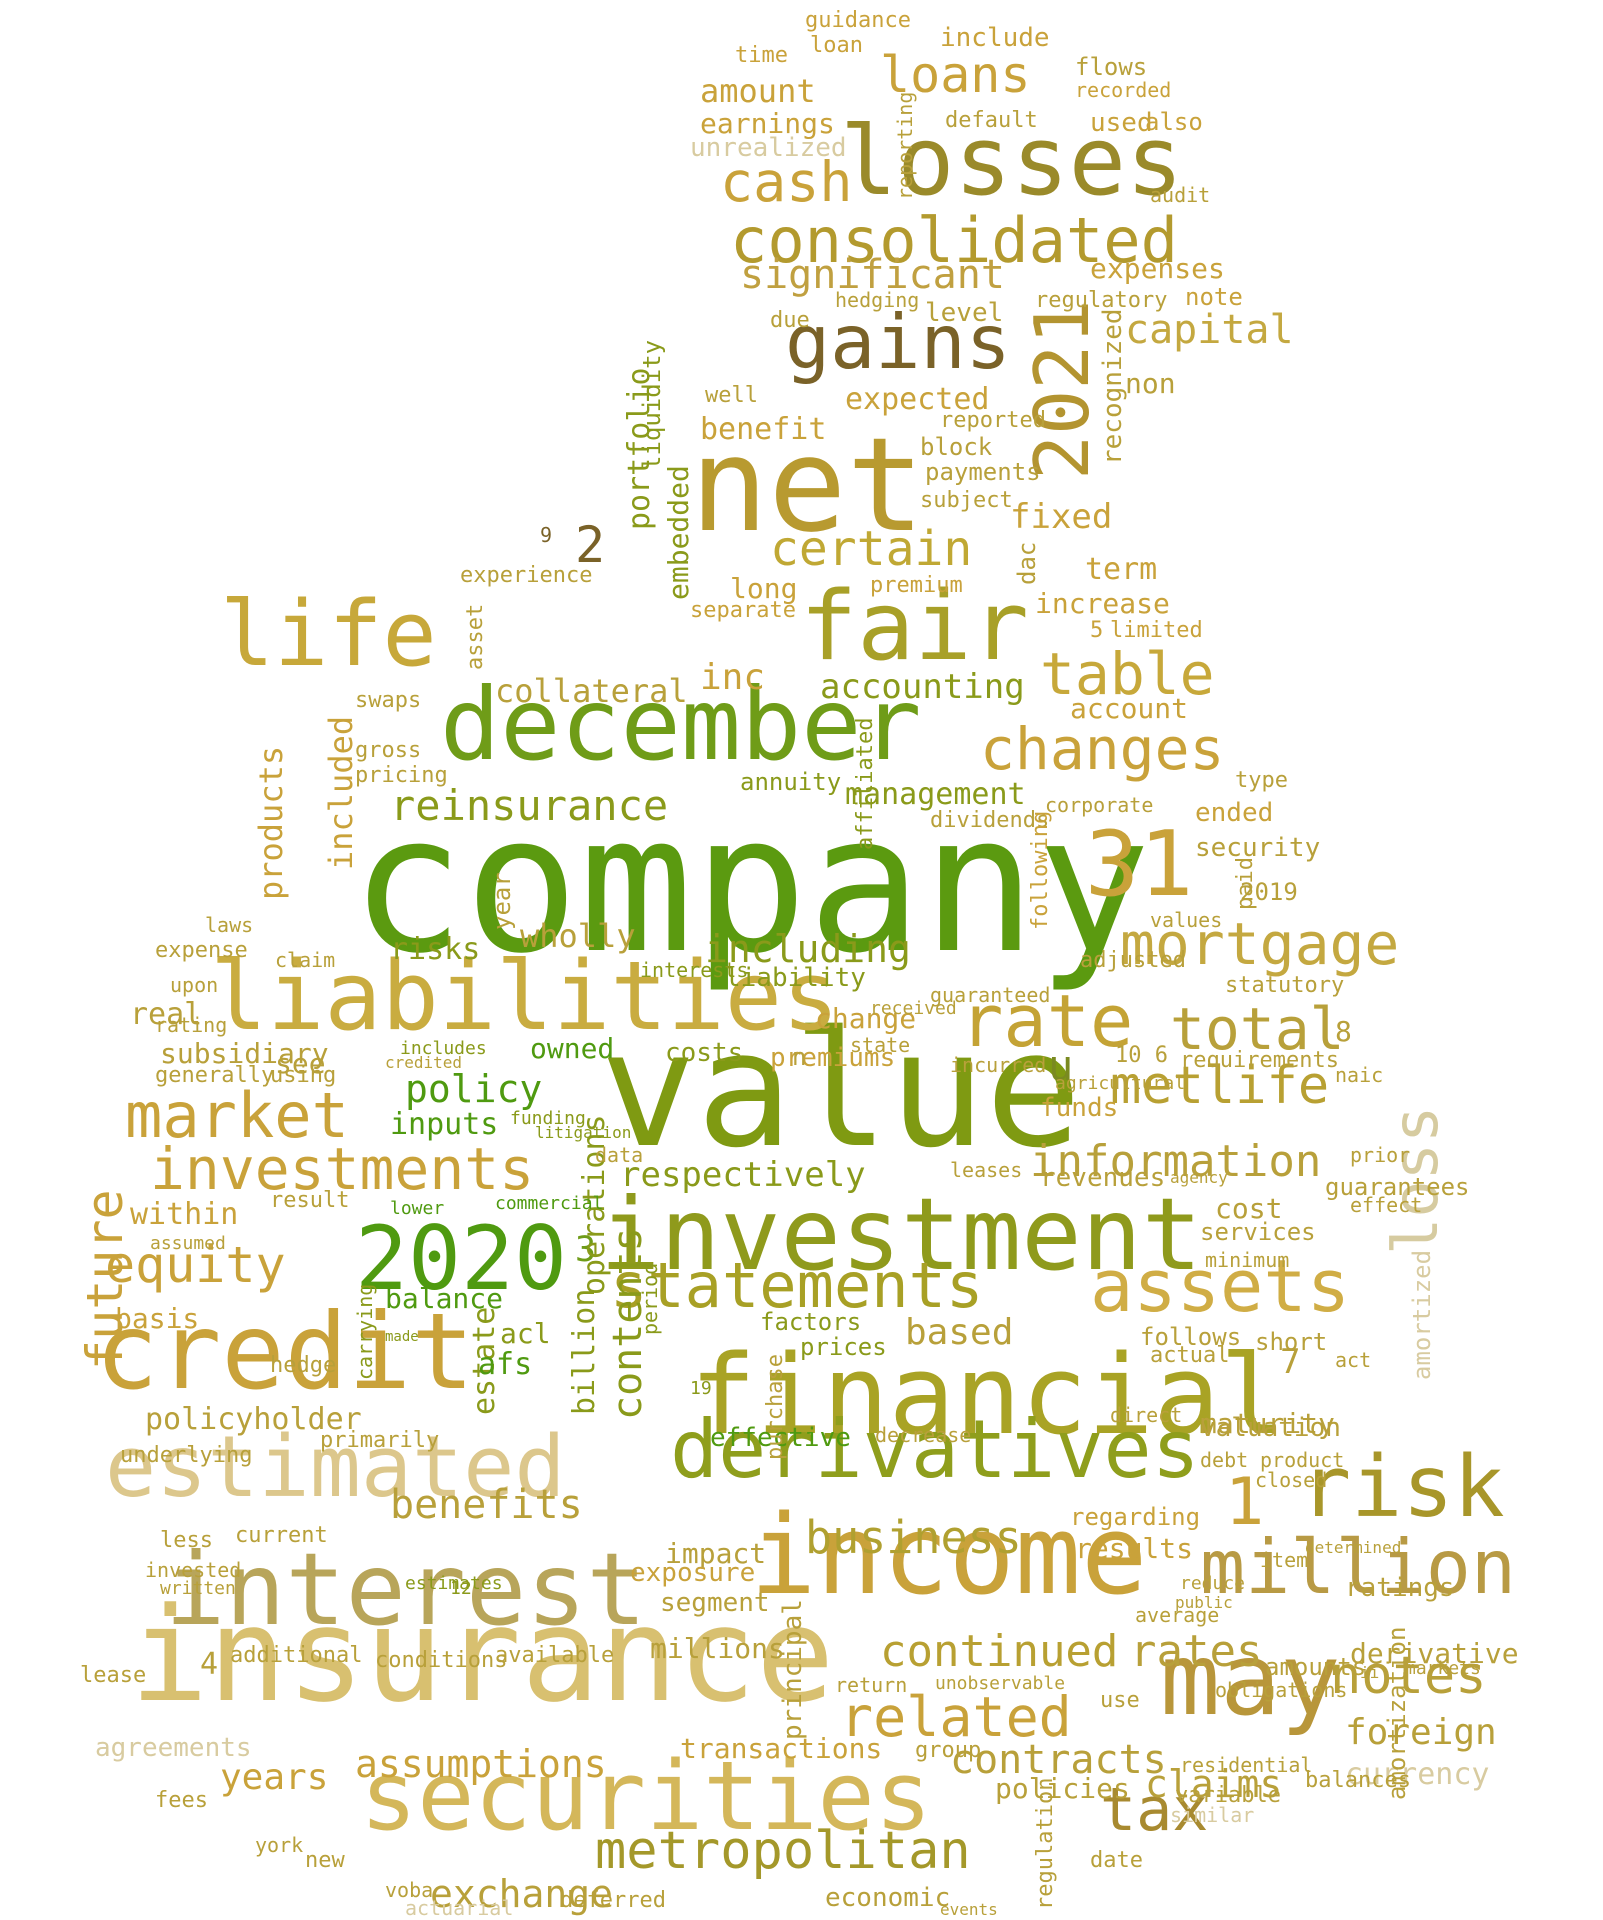 The height and width of the screenshot is (1920, 1603). Describe the element at coordinates (1343, 1031) in the screenshot. I see `word-8: 8` at that location.